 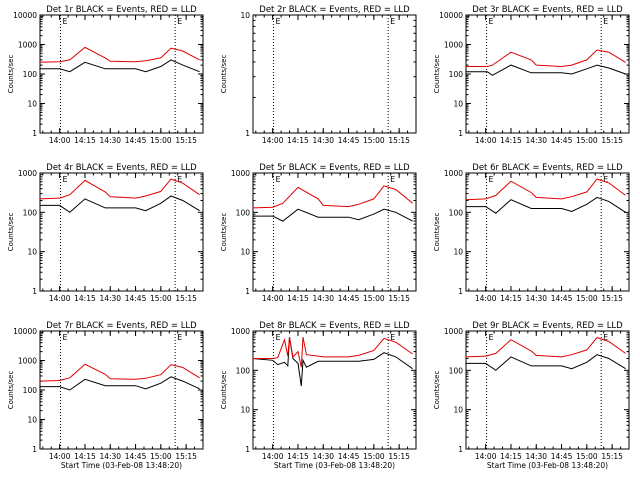 What do you see at coordinates (25, 331) in the screenshot?
I see `y-tick-label: 10000` at bounding box center [25, 331].